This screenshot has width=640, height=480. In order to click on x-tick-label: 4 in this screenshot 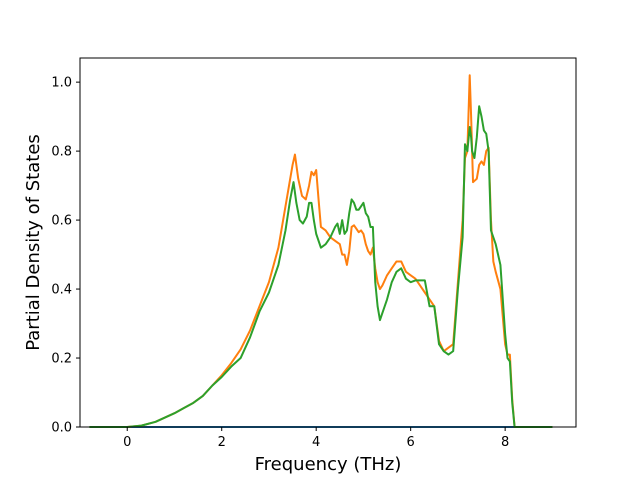, I will do `click(316, 442)`.